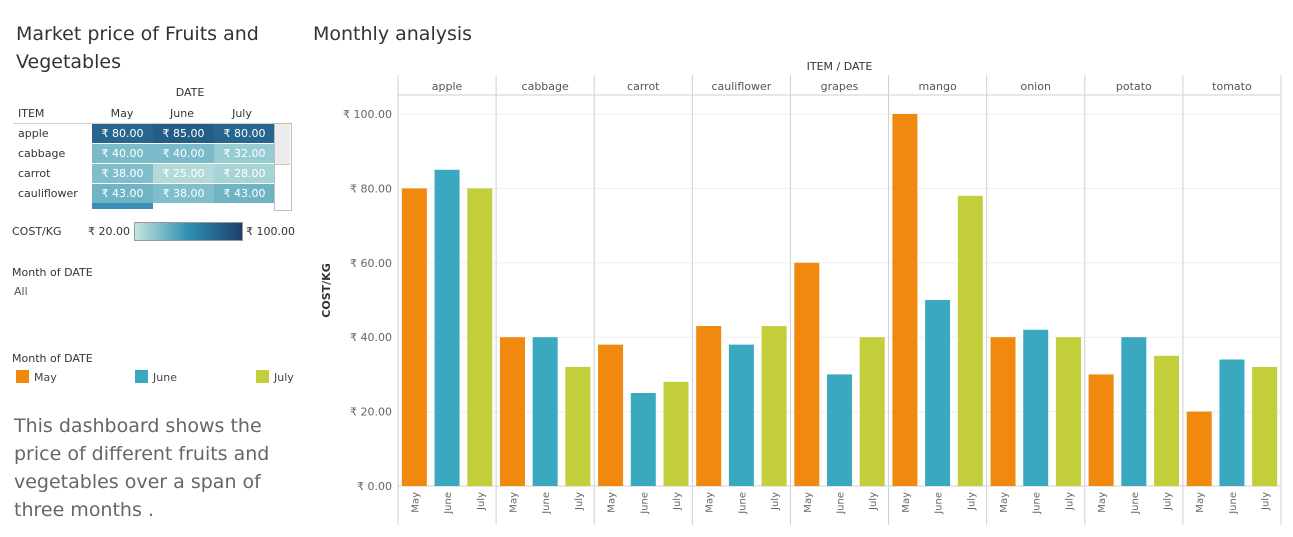  Describe the element at coordinates (137, 48) in the screenshot. I see `dashboard-title: Market price of Fruits and Vegetables` at that location.